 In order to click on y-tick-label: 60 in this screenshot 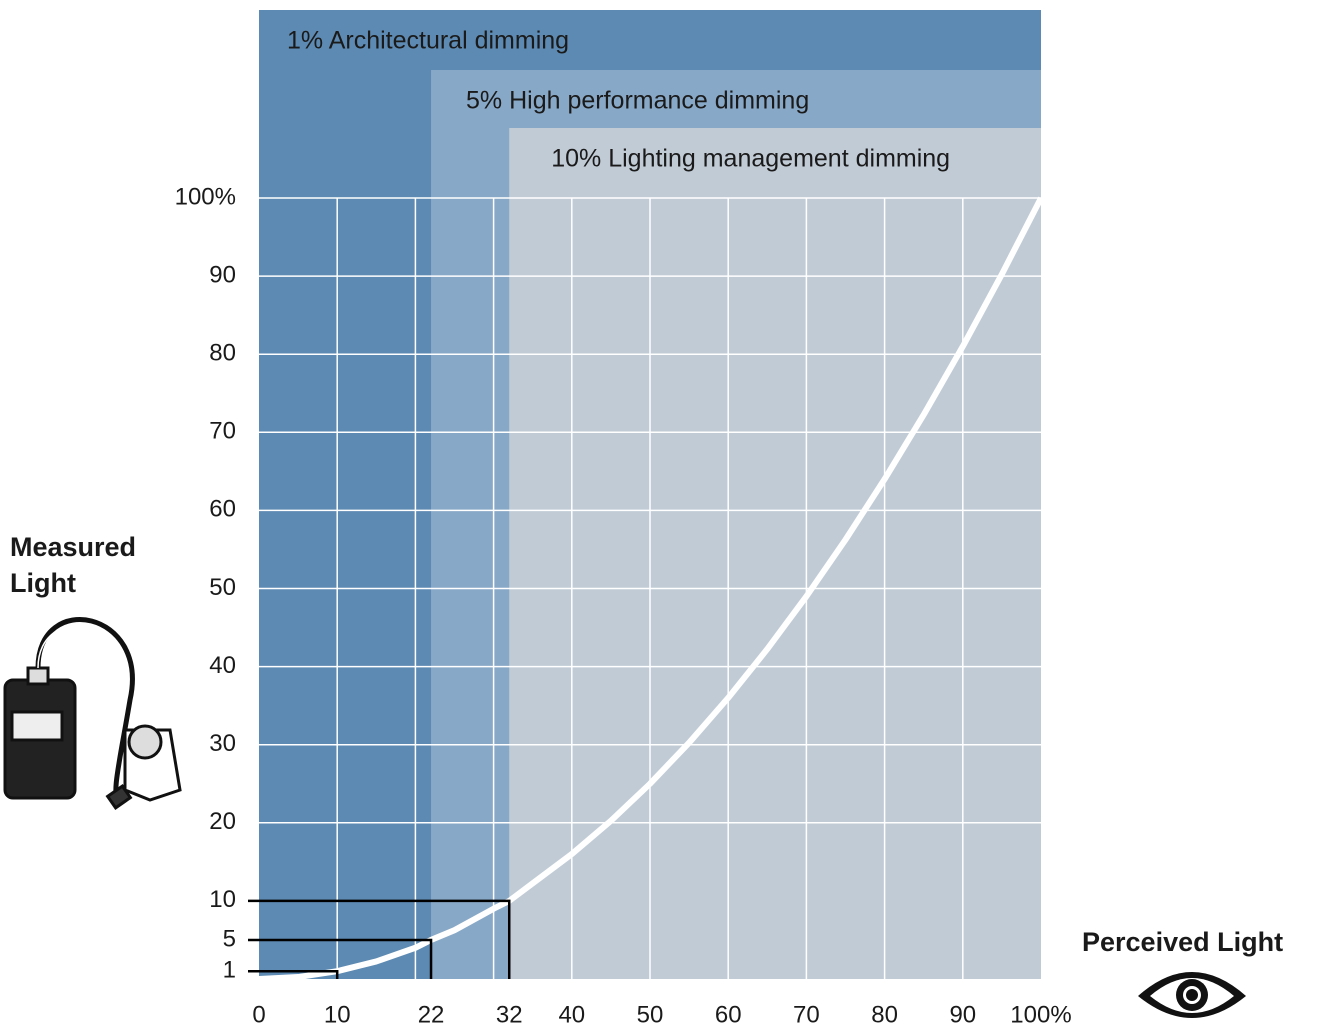, I will do `click(222, 509)`.